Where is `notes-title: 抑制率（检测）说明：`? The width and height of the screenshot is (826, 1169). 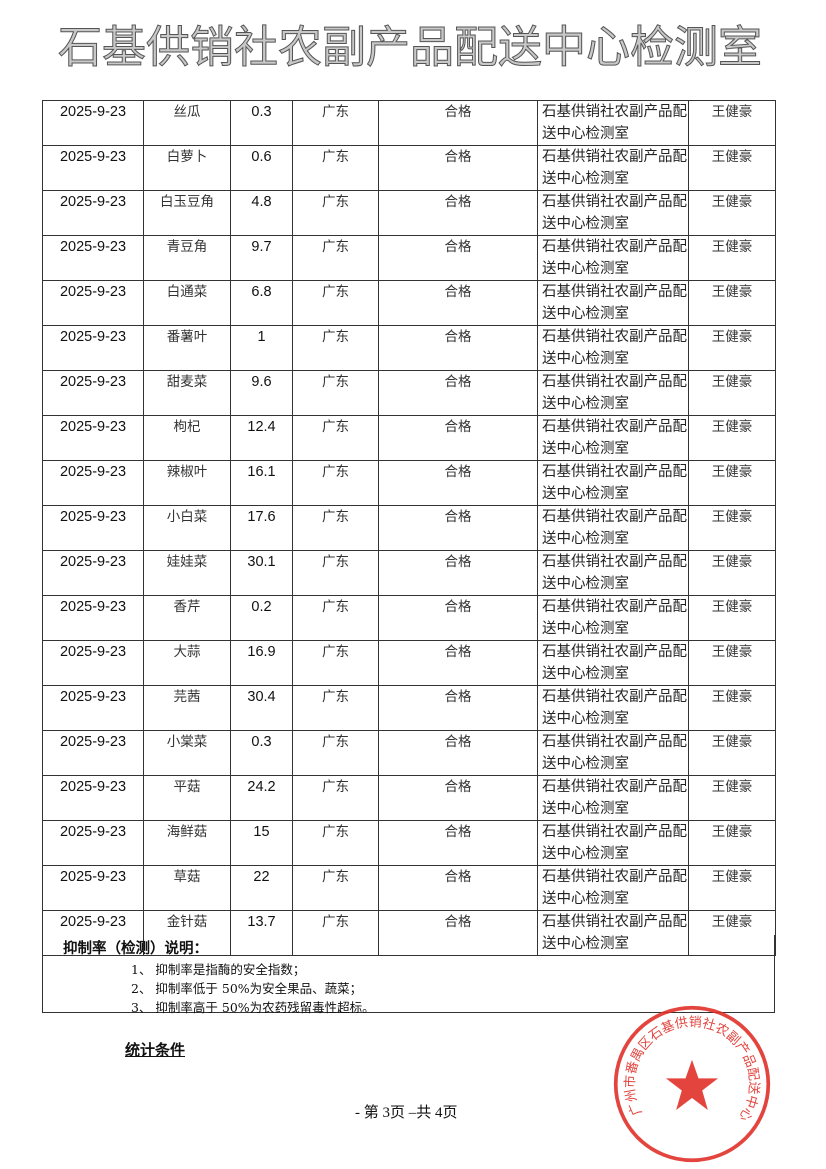
notes-title: 抑制率（检测）说明： is located at coordinates (135, 948).